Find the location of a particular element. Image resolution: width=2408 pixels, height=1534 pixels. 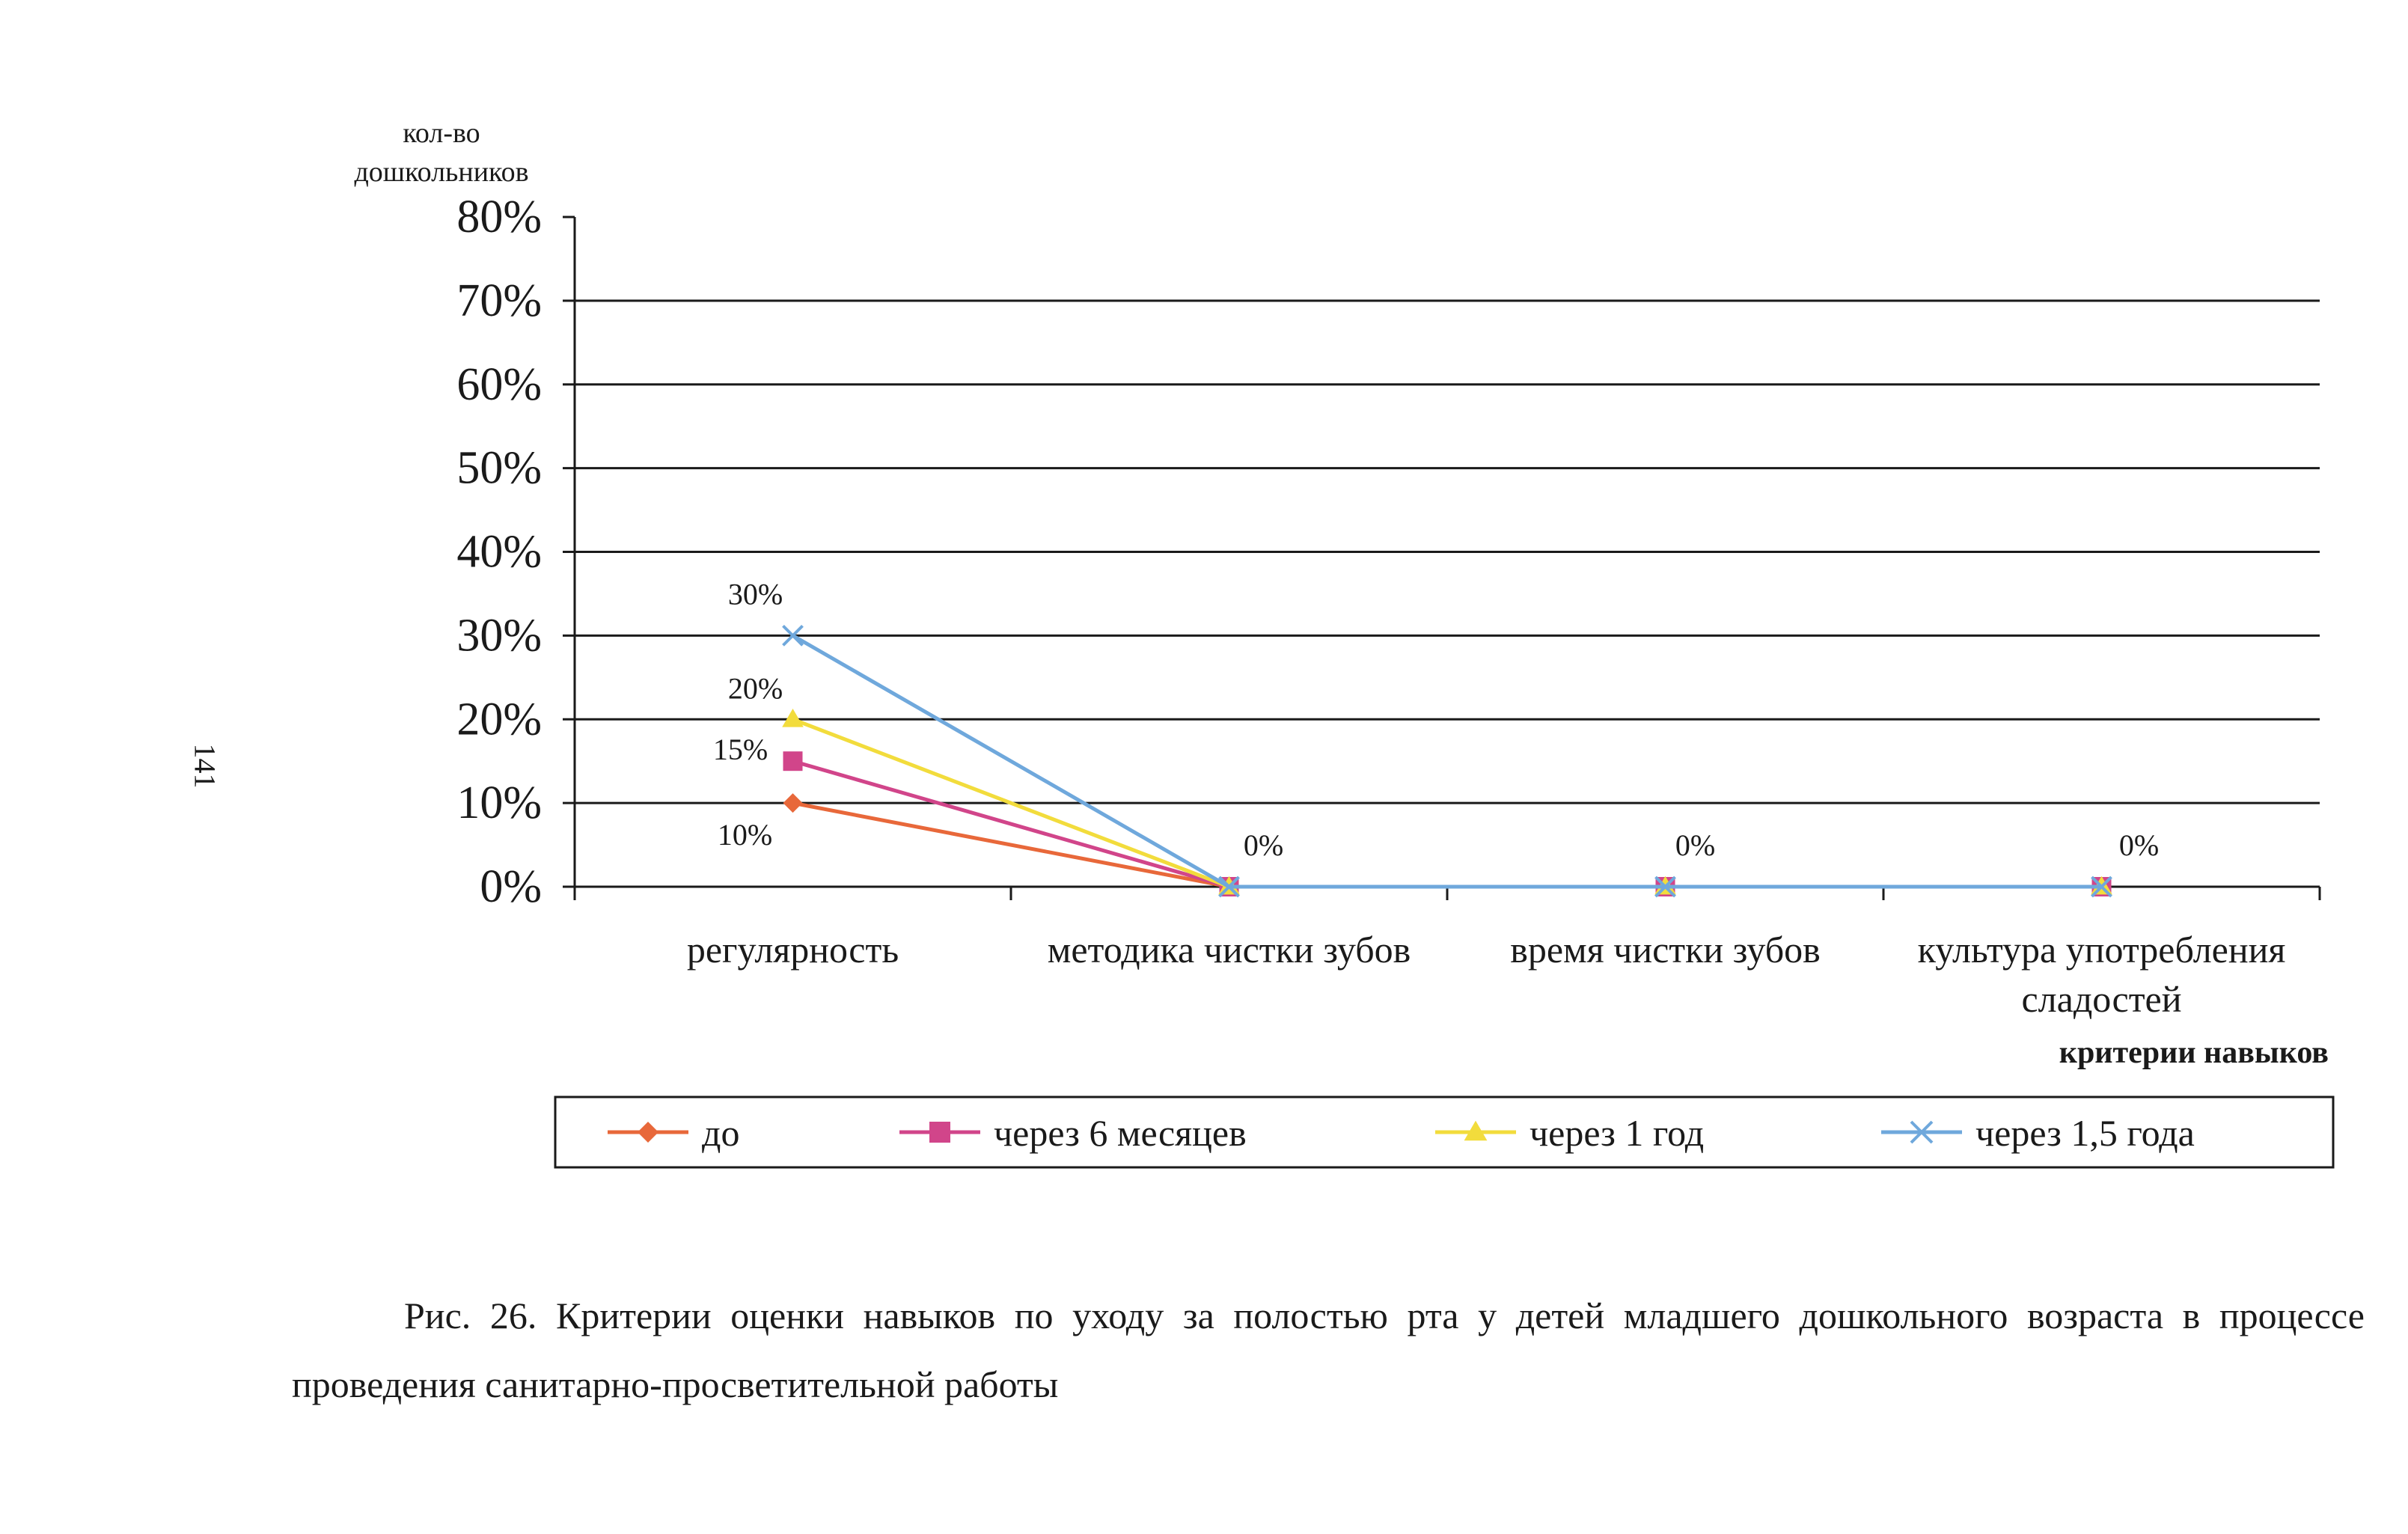

y-tick-label: 20% is located at coordinates (499, 719).